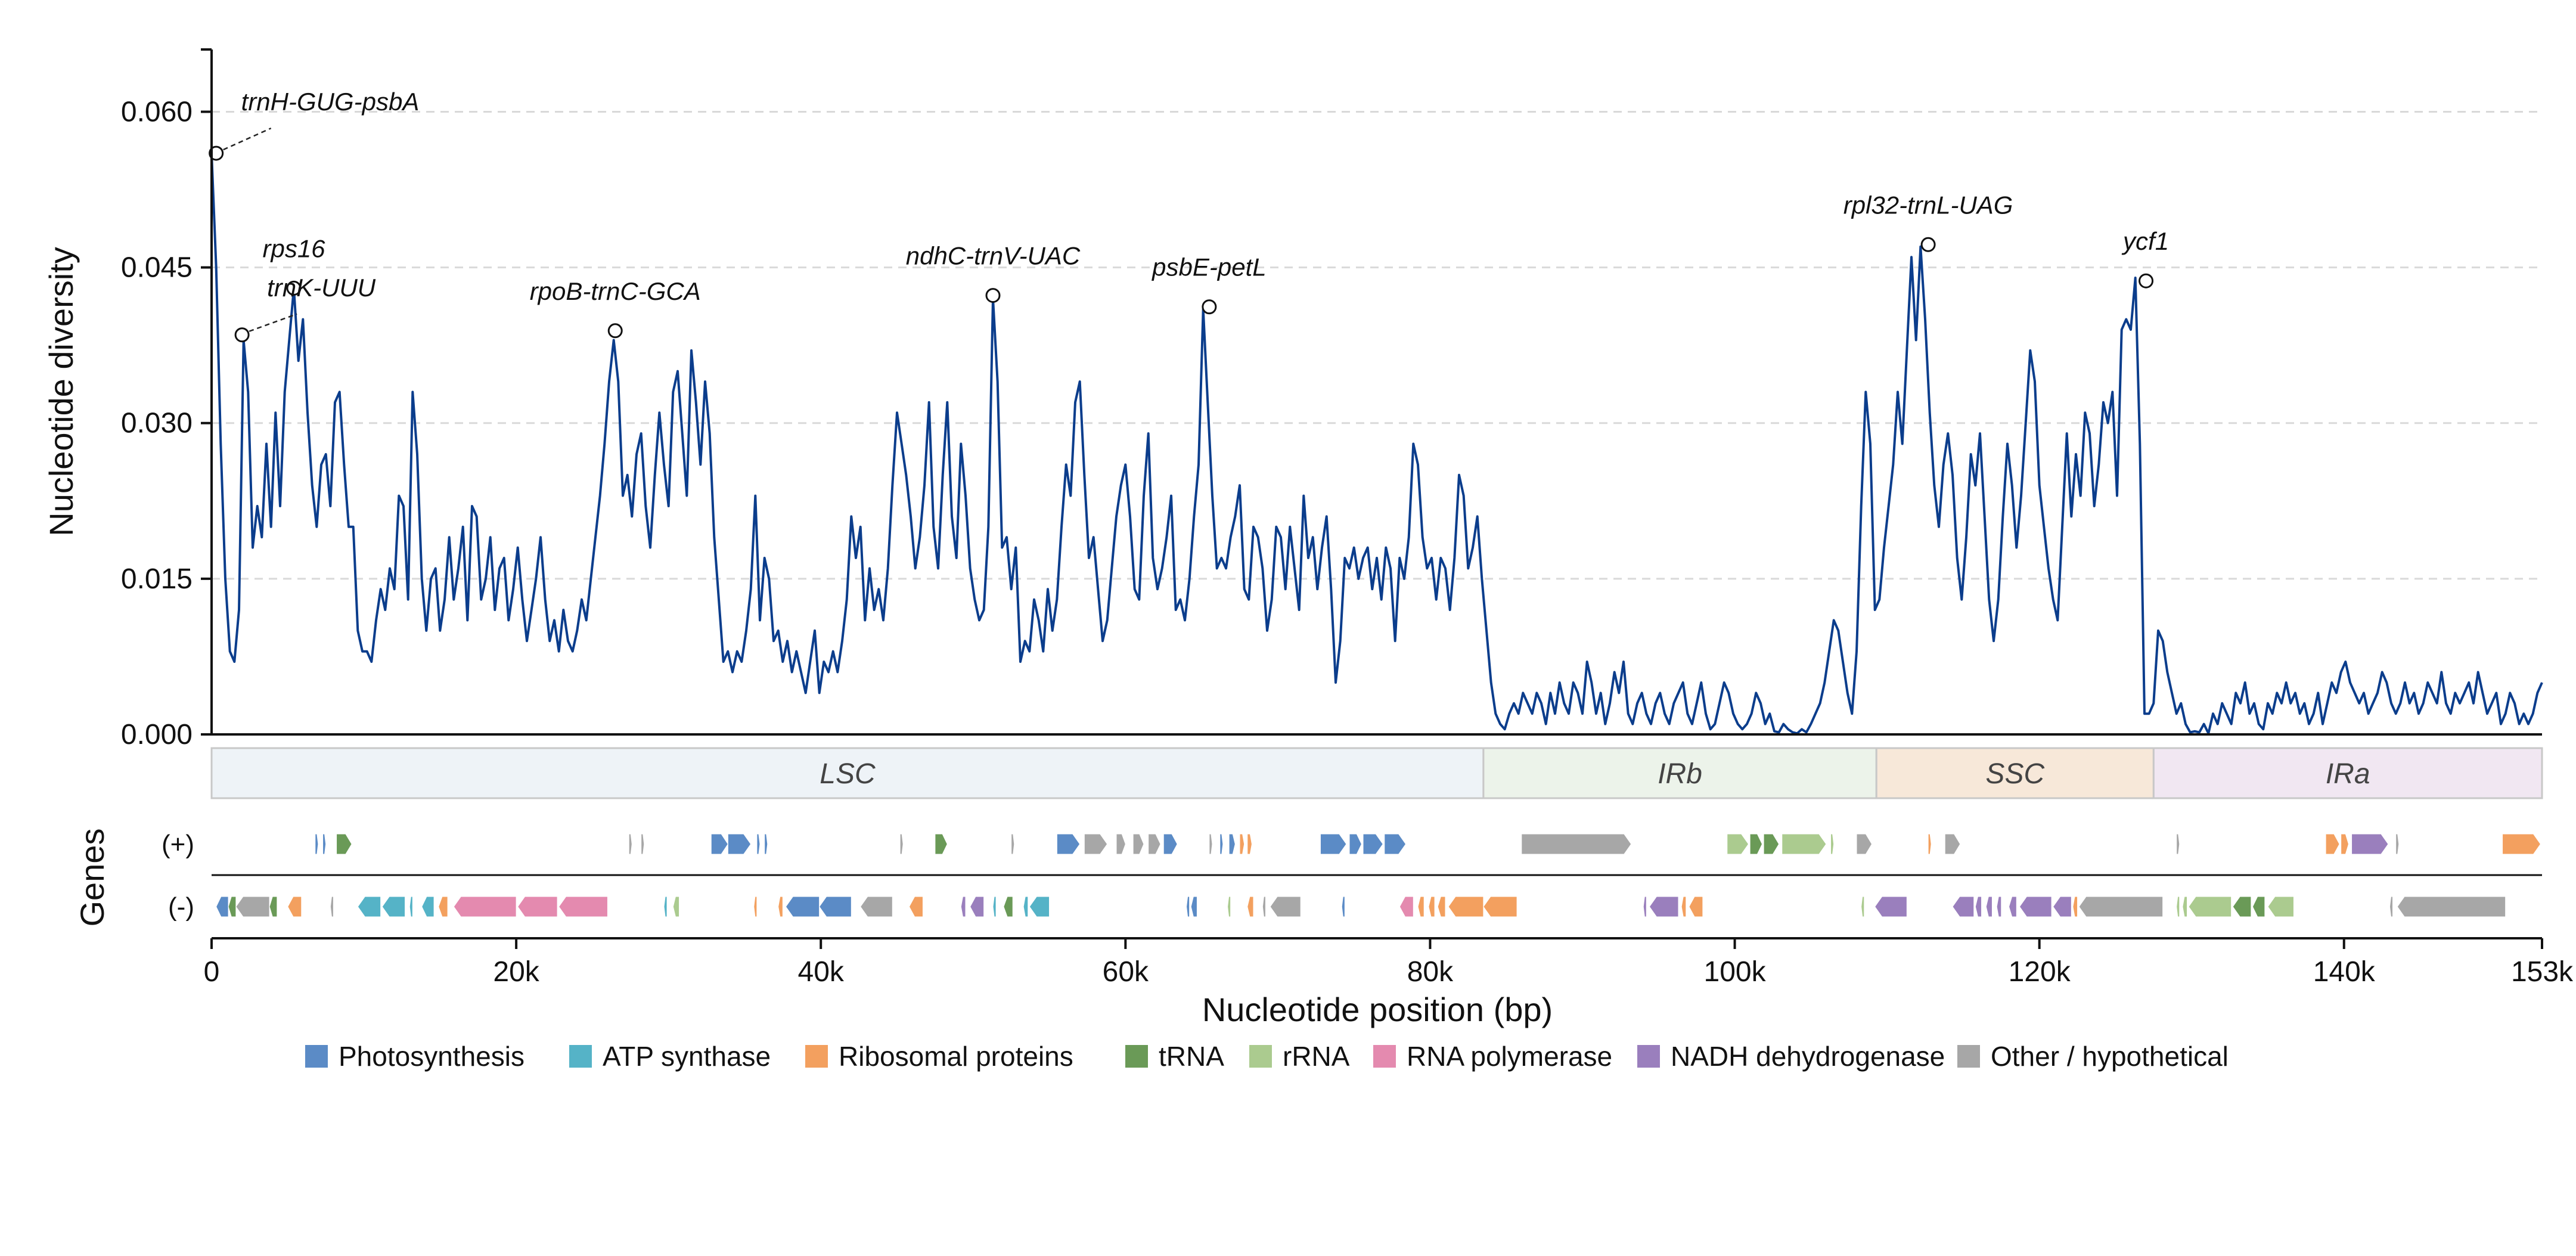 This screenshot has height=1256, width=2576. What do you see at coordinates (1384, 1056) in the screenshot?
I see `legend-swatch-rnapol` at bounding box center [1384, 1056].